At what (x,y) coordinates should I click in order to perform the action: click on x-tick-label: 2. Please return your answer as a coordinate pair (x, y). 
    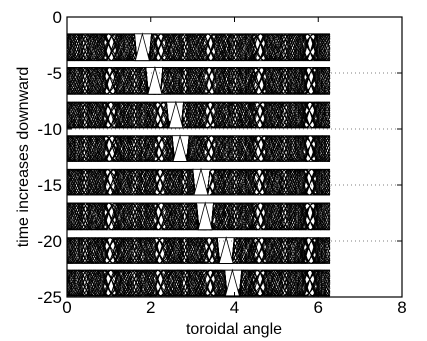
    Looking at the image, I should click on (150, 307).